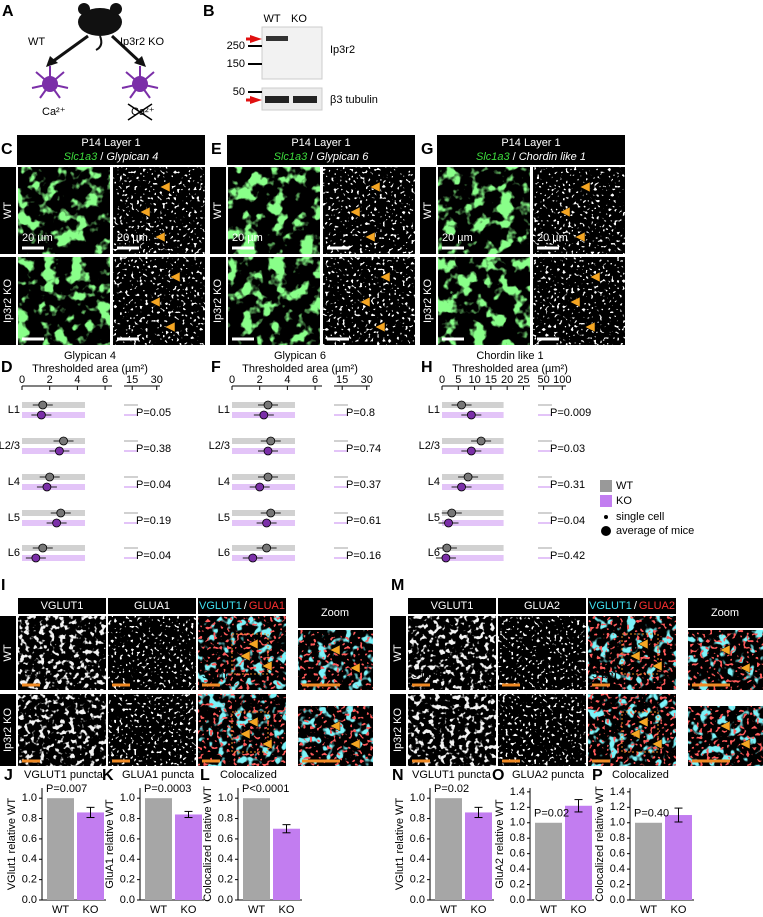  What do you see at coordinates (12, 844) in the screenshot?
I see `label: VGlut1 relative WT` at bounding box center [12, 844].